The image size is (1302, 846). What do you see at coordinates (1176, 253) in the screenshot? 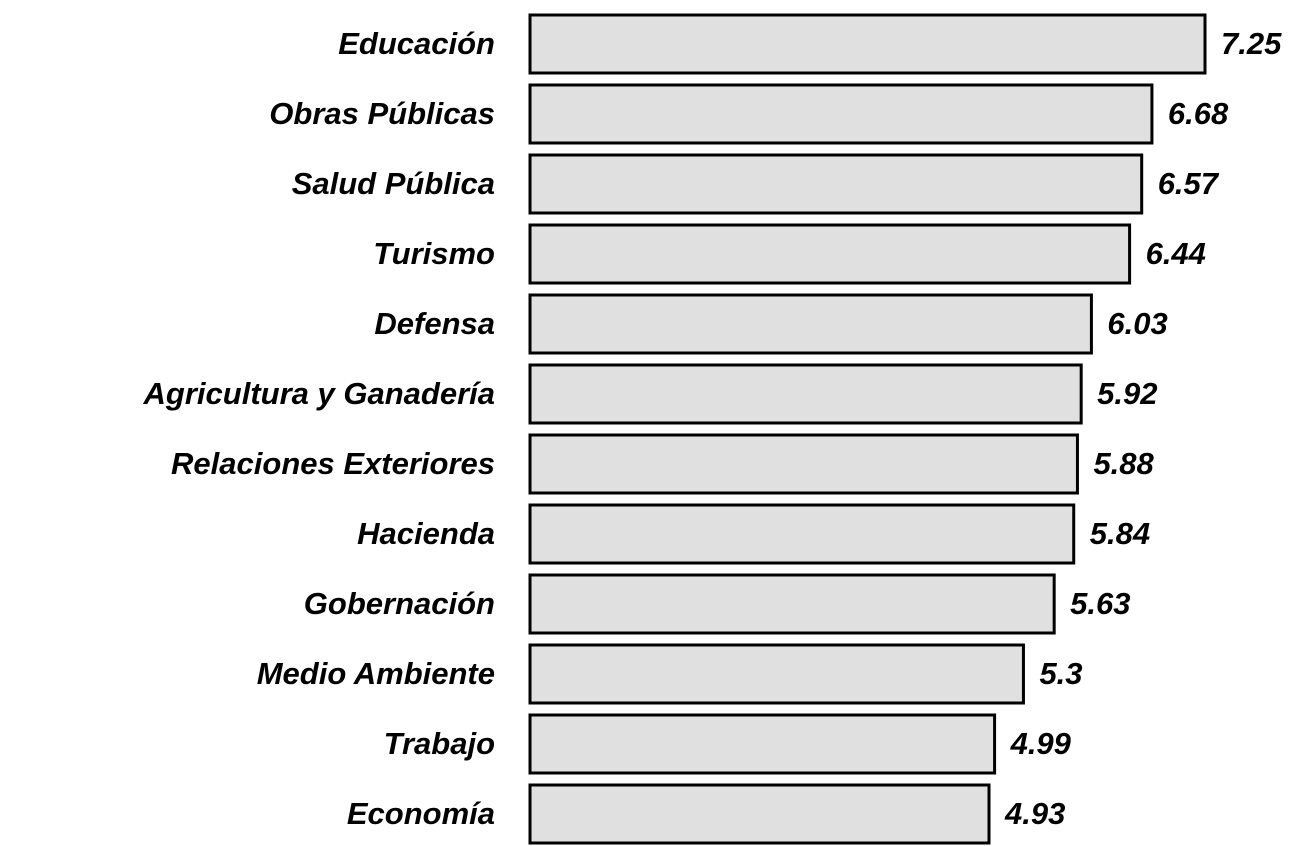
I see `value-label: 6.44` at bounding box center [1176, 253].